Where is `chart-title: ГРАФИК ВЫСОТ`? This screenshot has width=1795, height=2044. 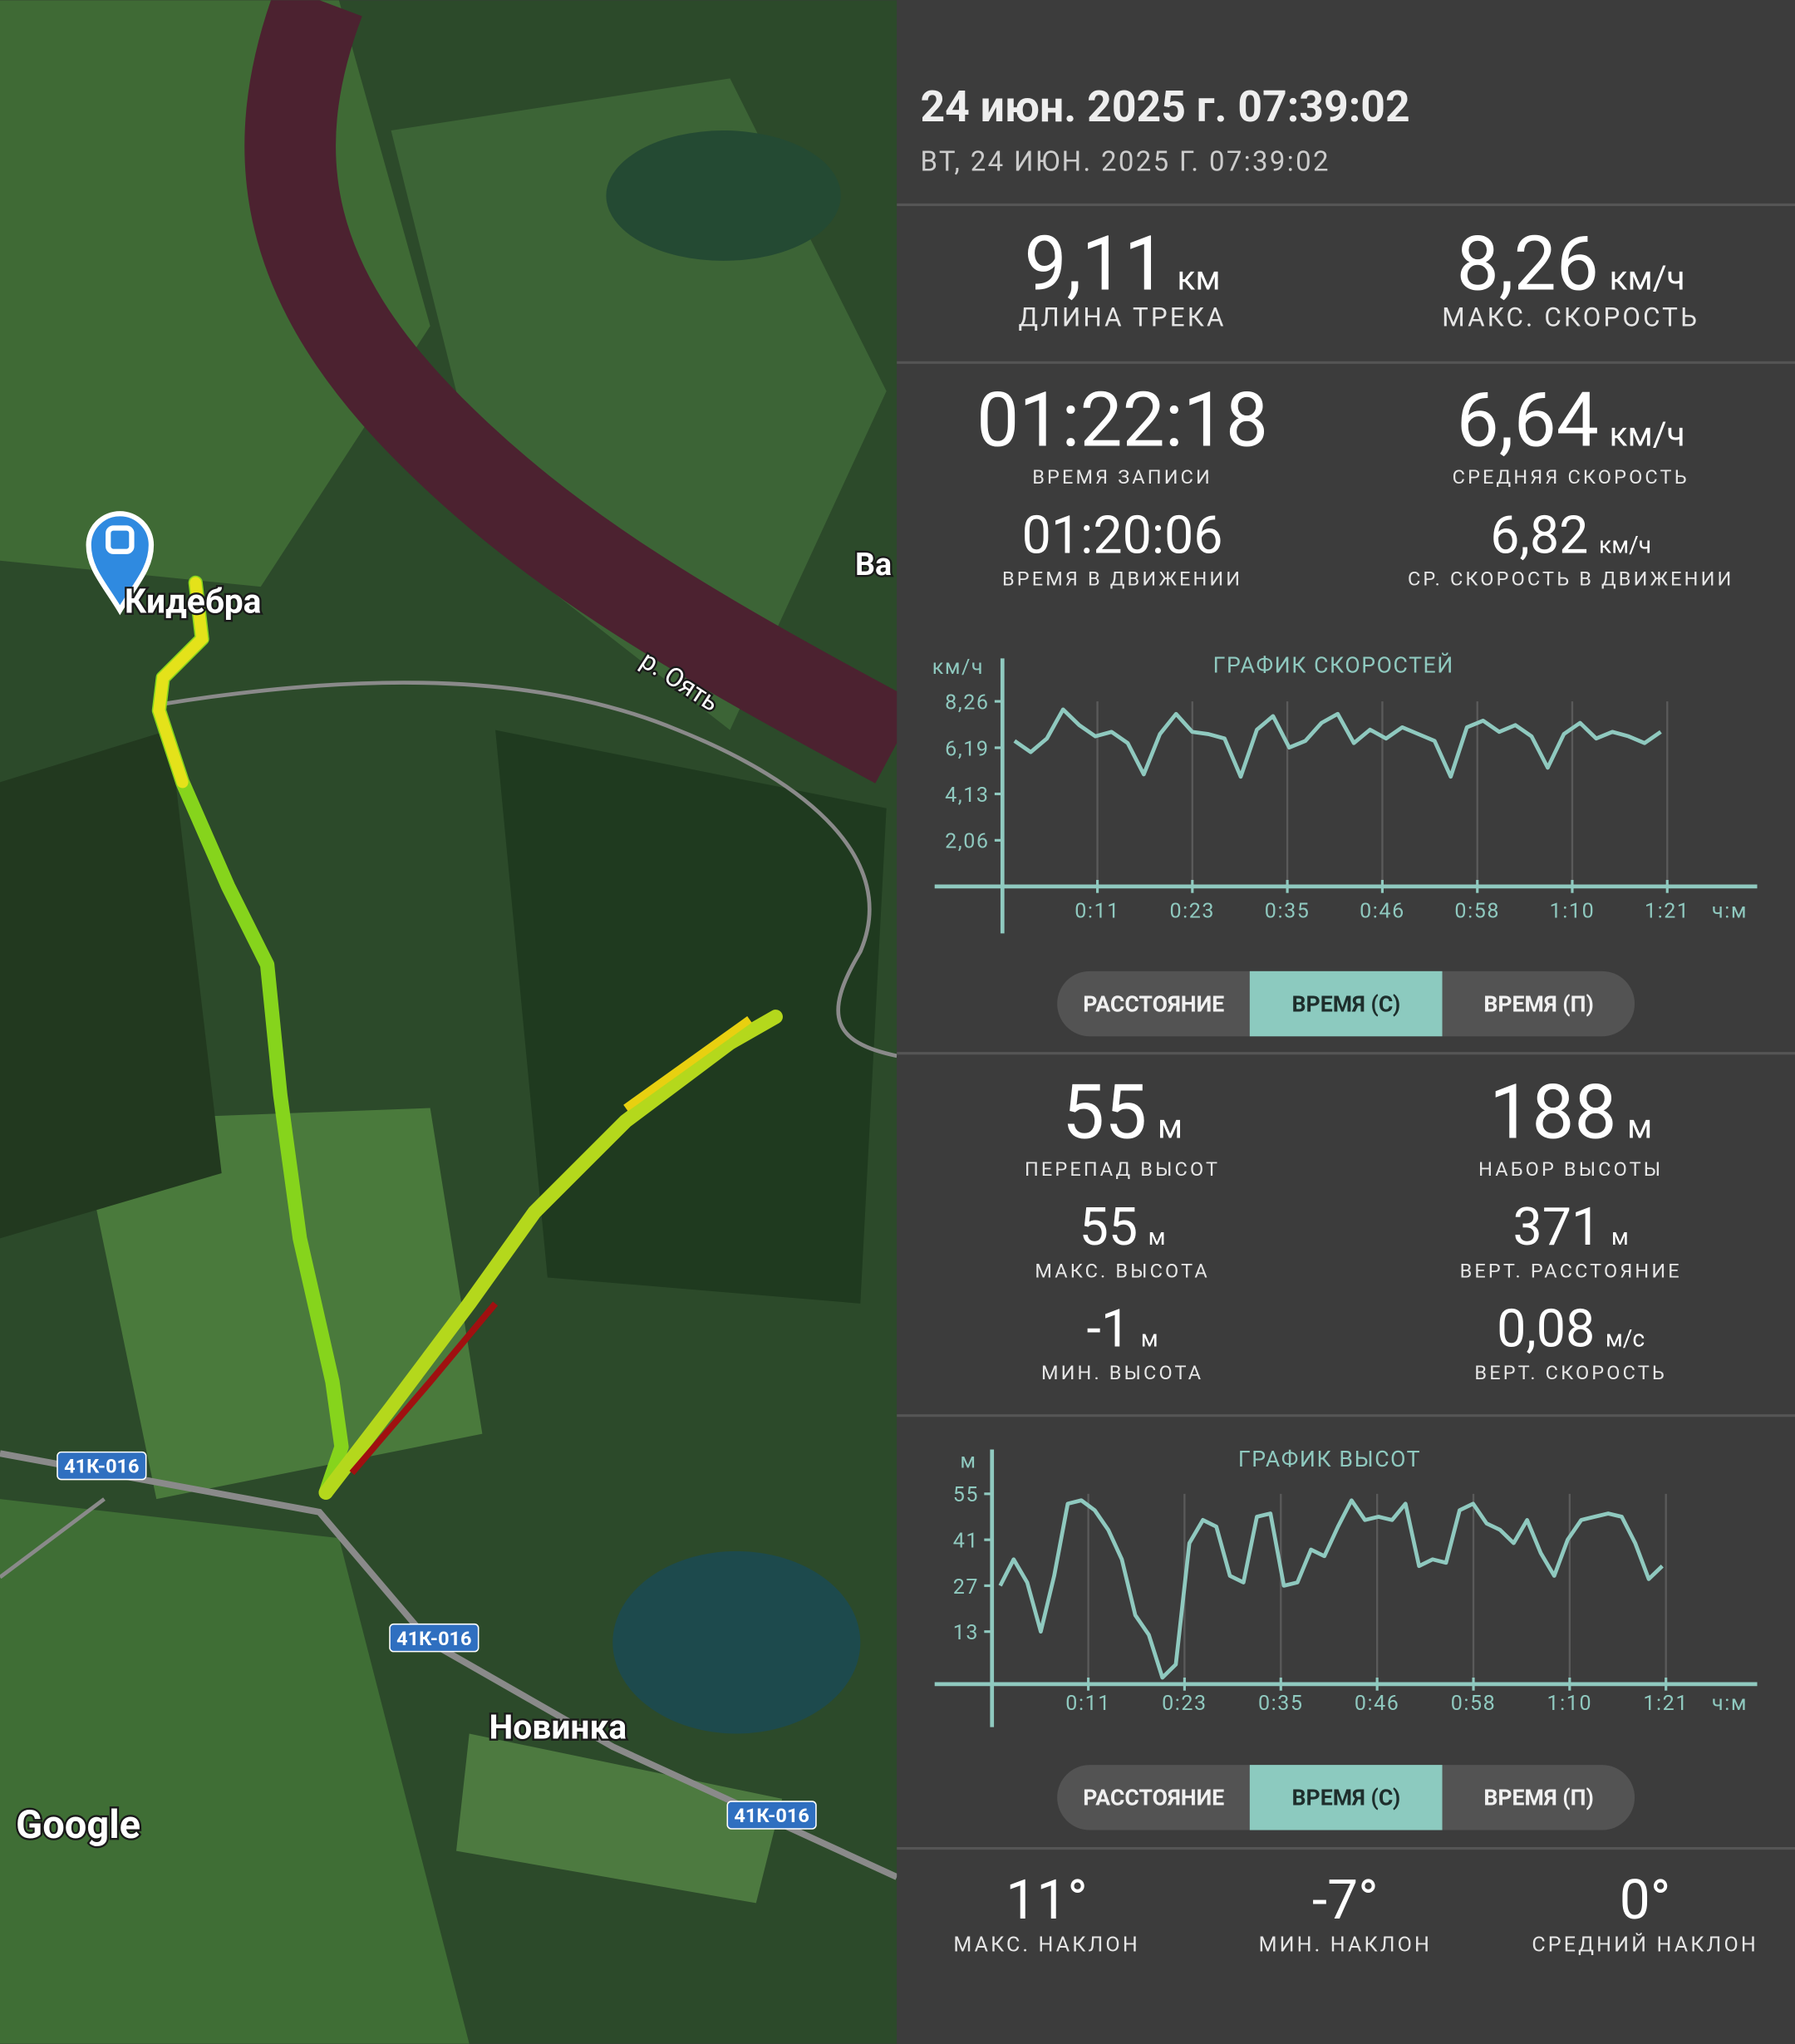
chart-title: ГРАФИК ВЫСОТ is located at coordinates (1329, 1459).